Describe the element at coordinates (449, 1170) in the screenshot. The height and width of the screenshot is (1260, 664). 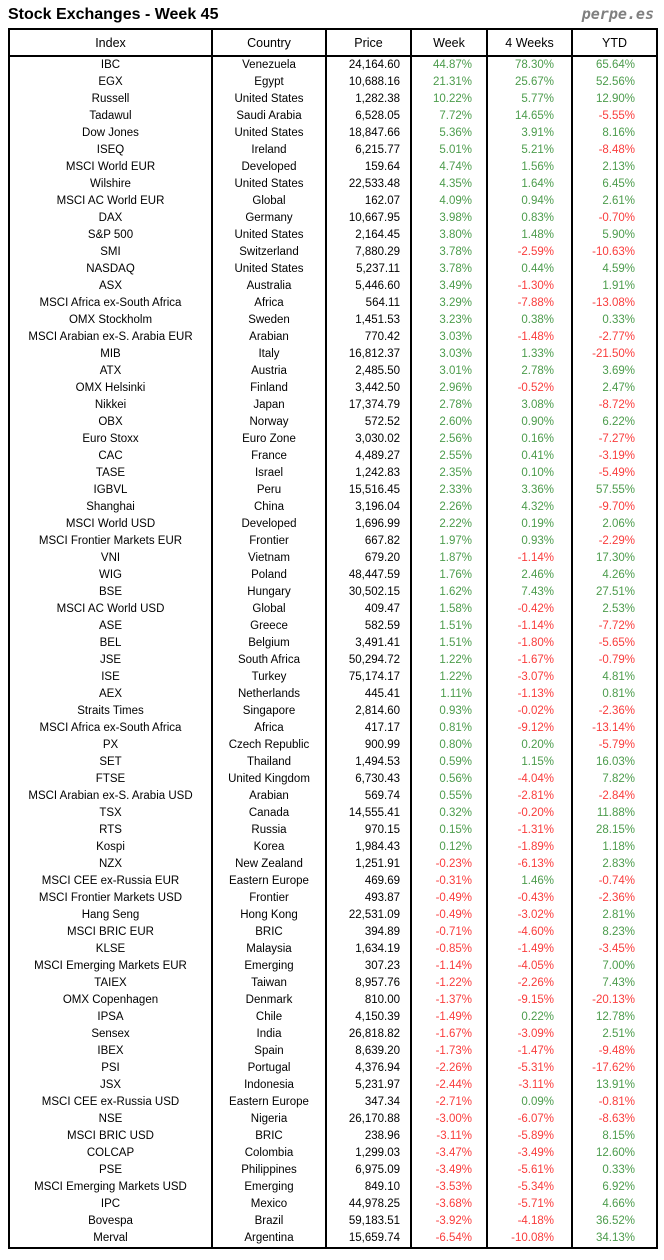
I see `week-cell: -3.49%` at that location.